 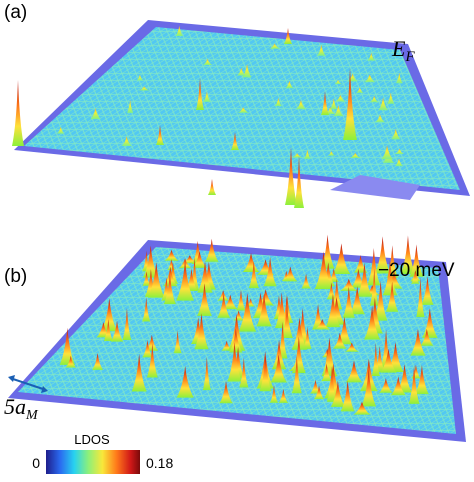 I want to click on scale-bar, so click(x=28, y=384).